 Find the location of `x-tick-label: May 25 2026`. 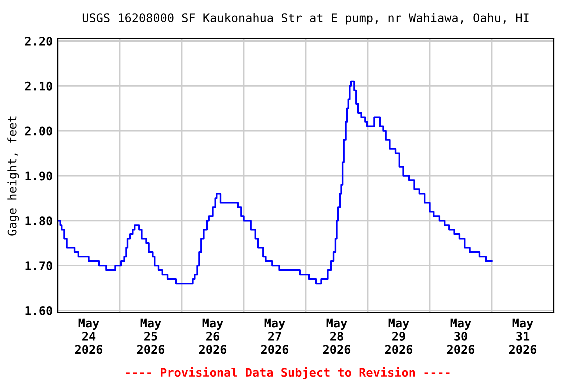

x-tick-label: May 25 2026 is located at coordinates (151, 336).